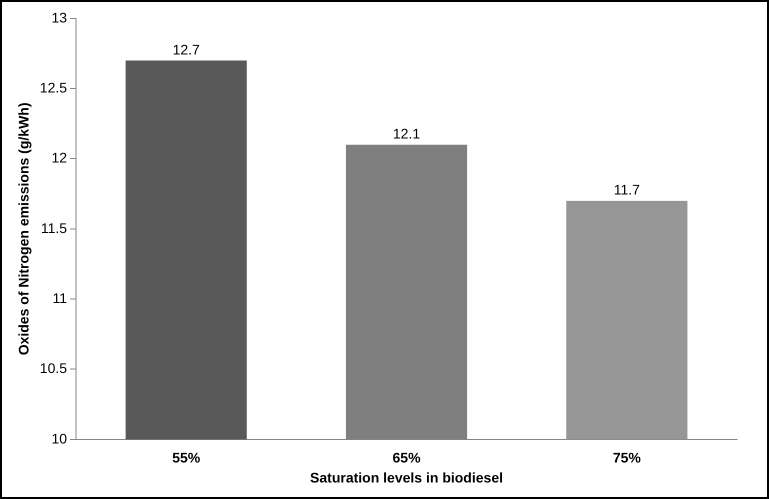  I want to click on y-tick-label: 12.5, so click(54, 87).